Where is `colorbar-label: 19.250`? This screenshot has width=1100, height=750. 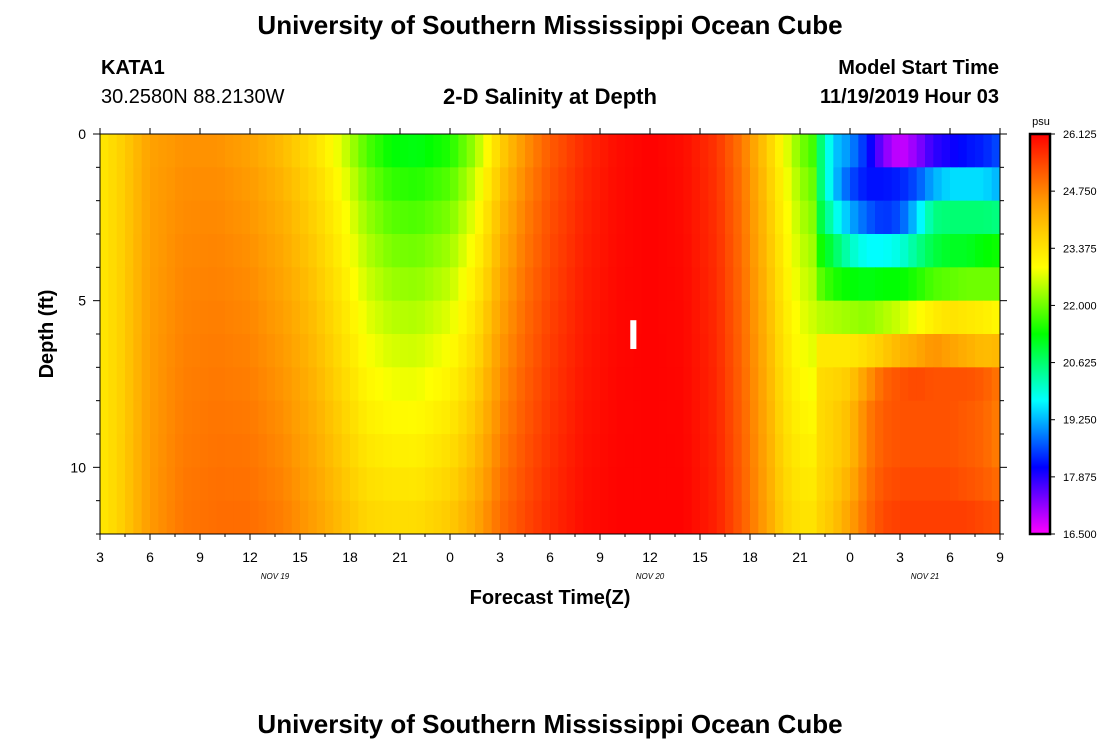 colorbar-label: 19.250 is located at coordinates (1080, 421).